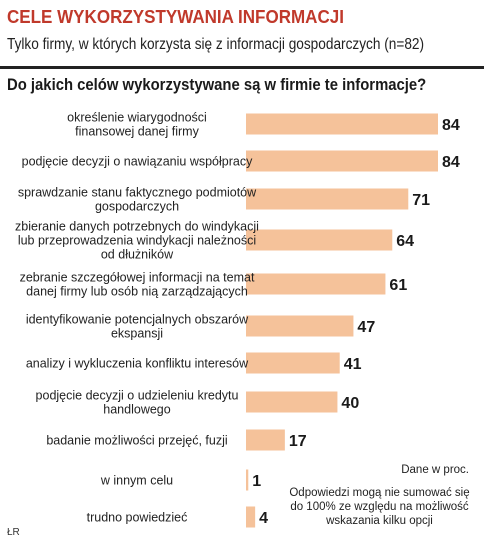 This screenshot has height=548, width=484. What do you see at coordinates (175, 16) in the screenshot?
I see `chart-title: CELE WYKORZYSTYWANIA INFORMACJI` at bounding box center [175, 16].